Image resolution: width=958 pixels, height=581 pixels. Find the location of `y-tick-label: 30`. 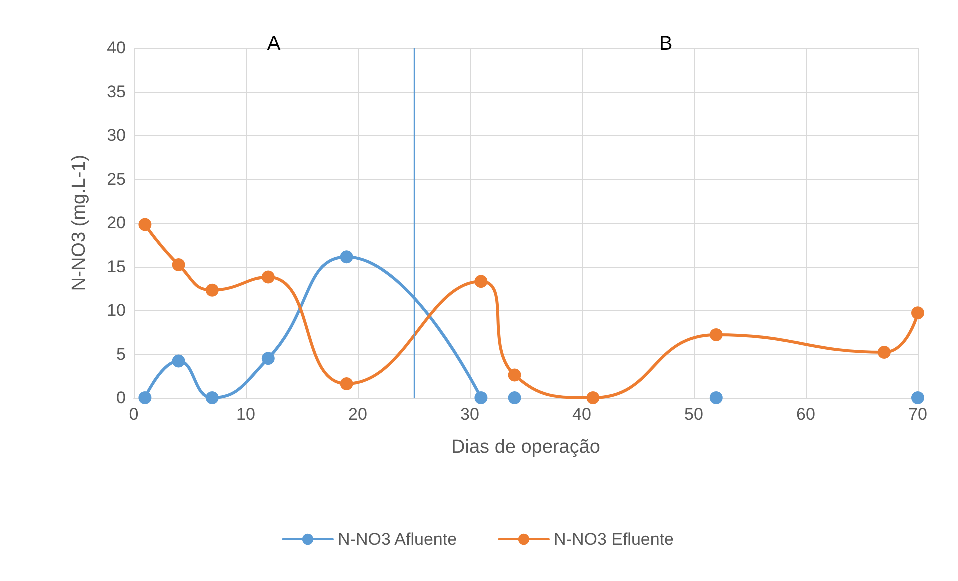

y-tick-label: 30 is located at coordinates (116, 135).